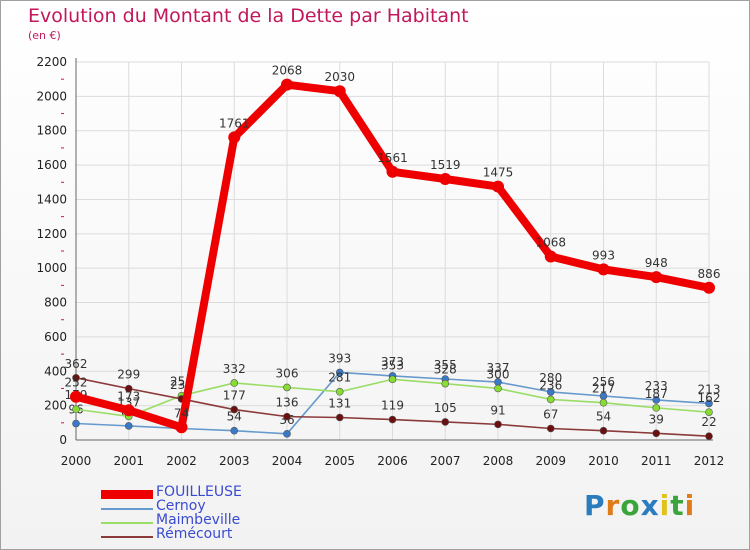 This screenshot has height=550, width=750. What do you see at coordinates (709, 389) in the screenshot?
I see `data-label: 213` at bounding box center [709, 389].